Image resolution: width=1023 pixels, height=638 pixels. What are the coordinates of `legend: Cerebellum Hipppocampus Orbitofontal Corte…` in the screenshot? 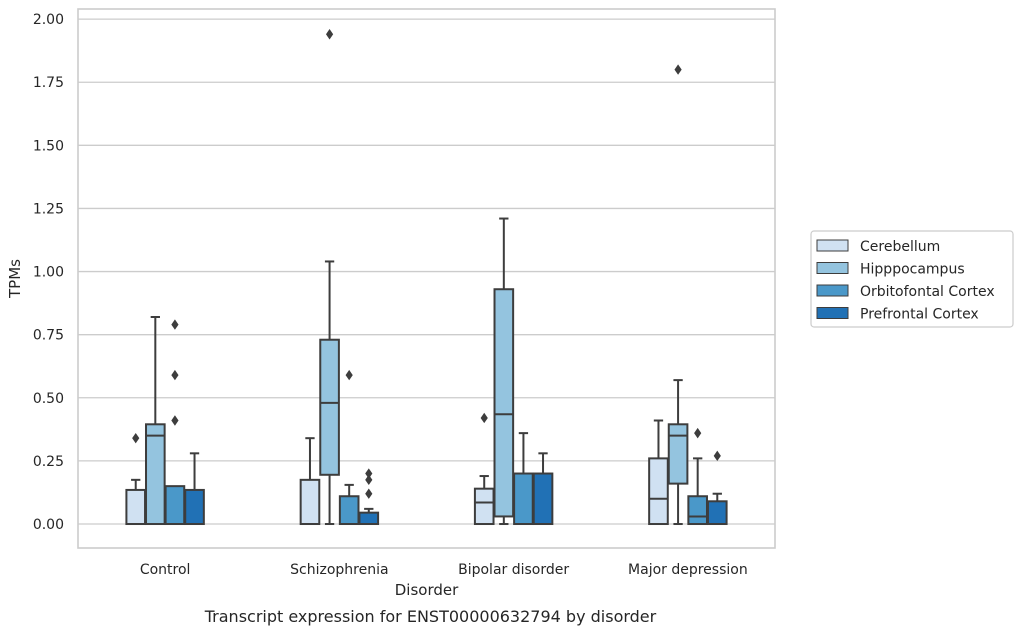 It's located at (912, 279).